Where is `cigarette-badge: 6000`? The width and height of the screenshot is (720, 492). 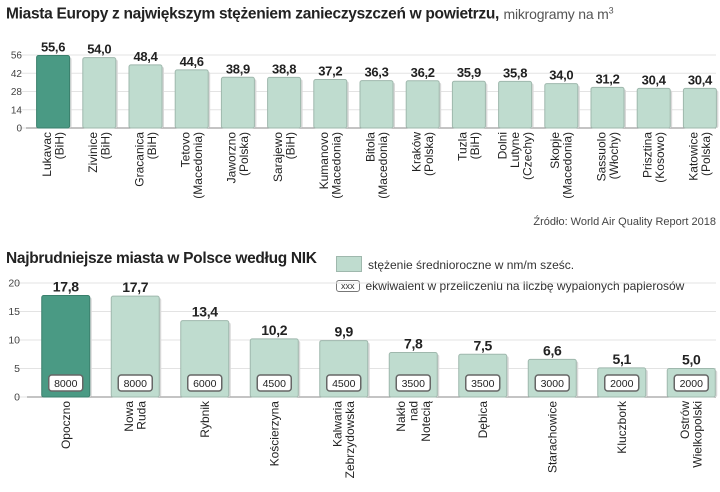
cigarette-badge: 6000 is located at coordinates (205, 383).